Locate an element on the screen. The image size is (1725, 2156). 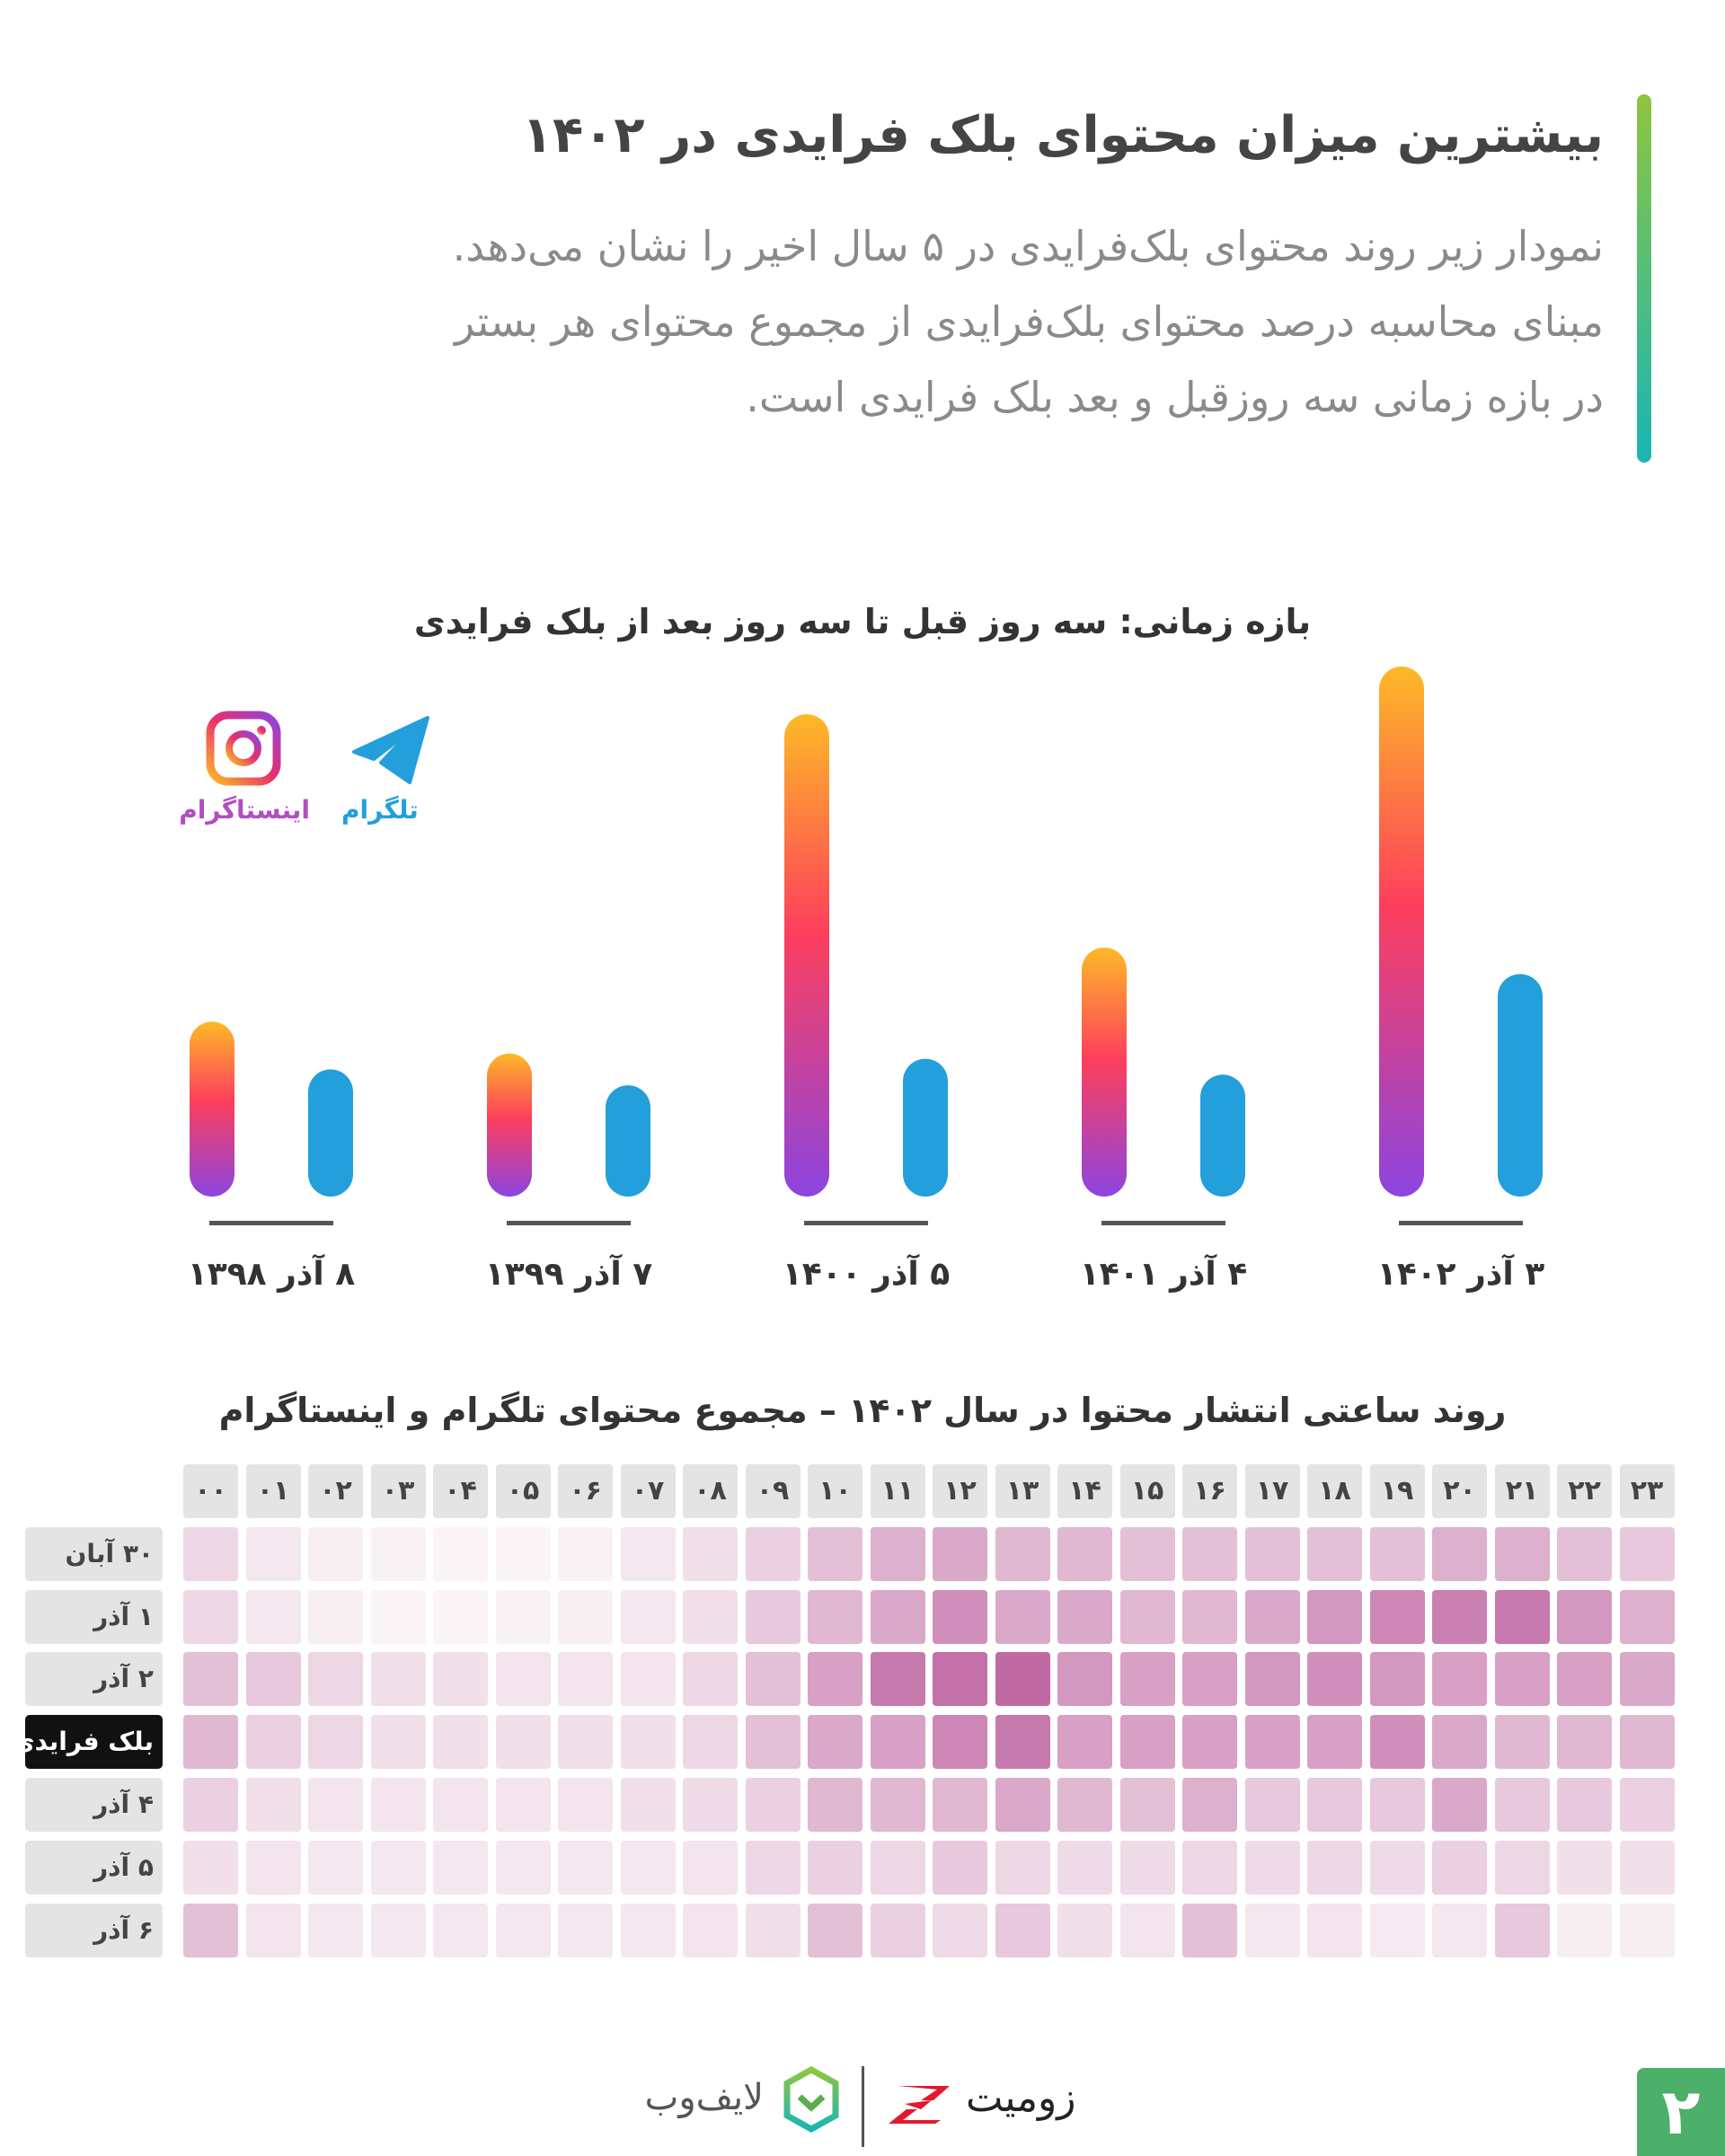
heatmap-column-header: ۲۰ is located at coordinates (1459, 1491).